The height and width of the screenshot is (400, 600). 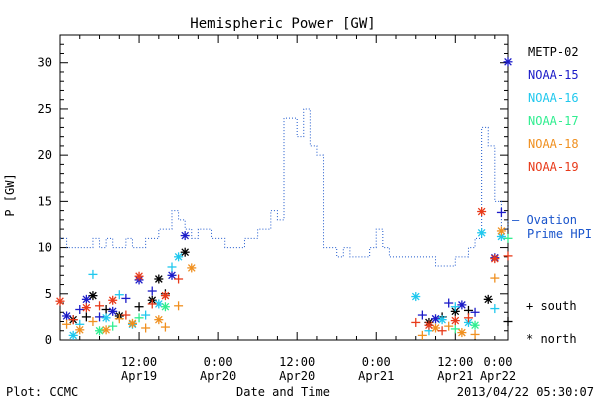 I want to click on plot-credit: Plot: CCMC, so click(x=42, y=392).